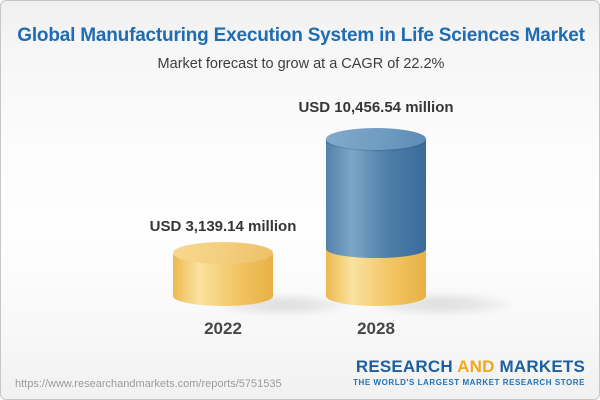 Image resolution: width=600 pixels, height=400 pixels. I want to click on bar-2028-blue-segment, so click(376, 198).